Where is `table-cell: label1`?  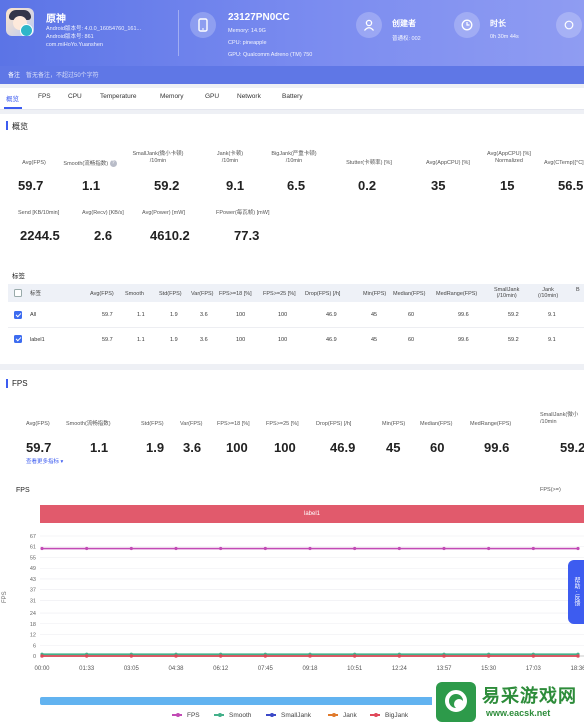 table-cell: label1 is located at coordinates (37, 340).